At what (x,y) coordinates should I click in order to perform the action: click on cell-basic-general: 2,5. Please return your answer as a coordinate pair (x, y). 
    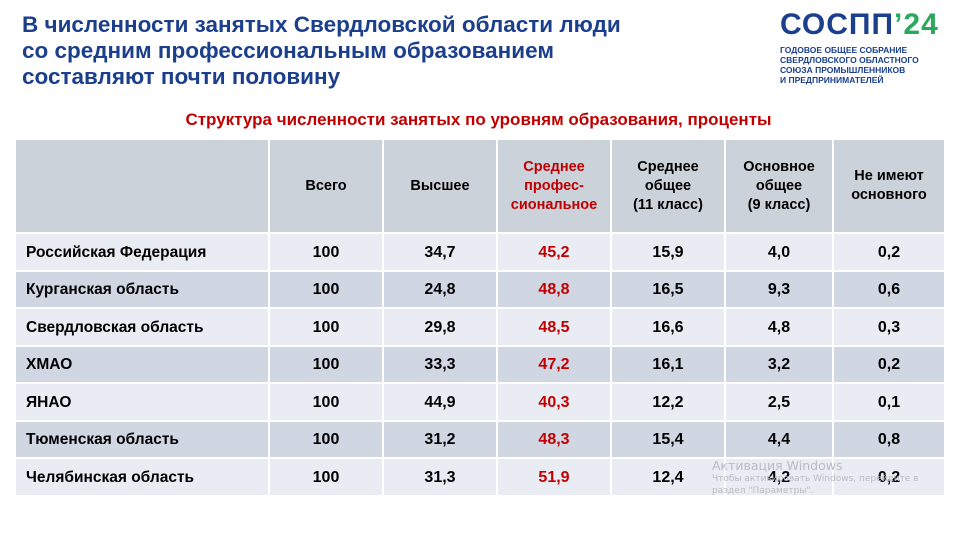
    Looking at the image, I should click on (779, 402).